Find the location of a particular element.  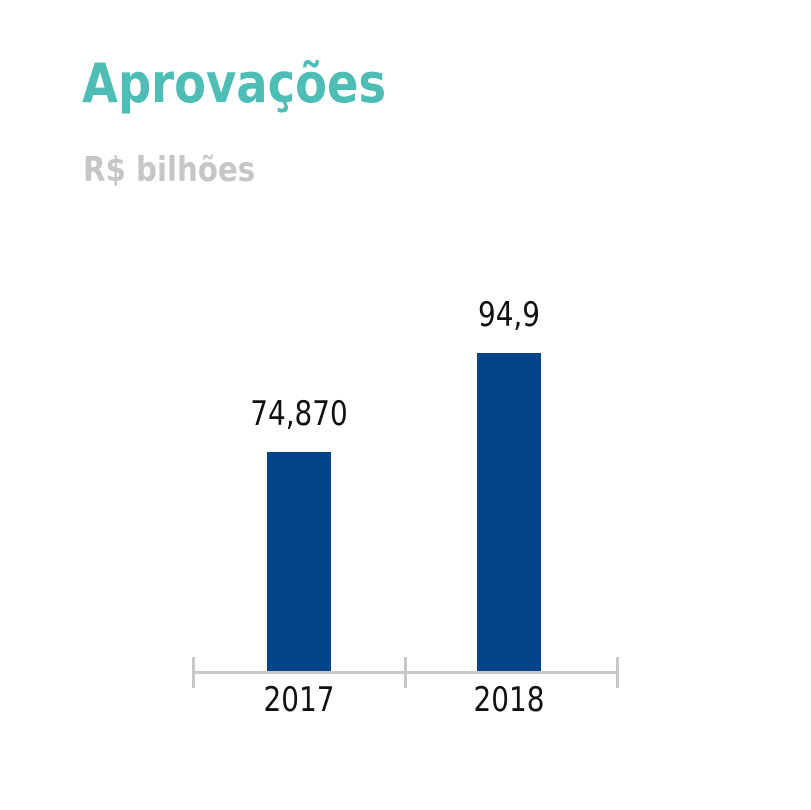

value-label-2018: 94,9 is located at coordinates (509, 315).